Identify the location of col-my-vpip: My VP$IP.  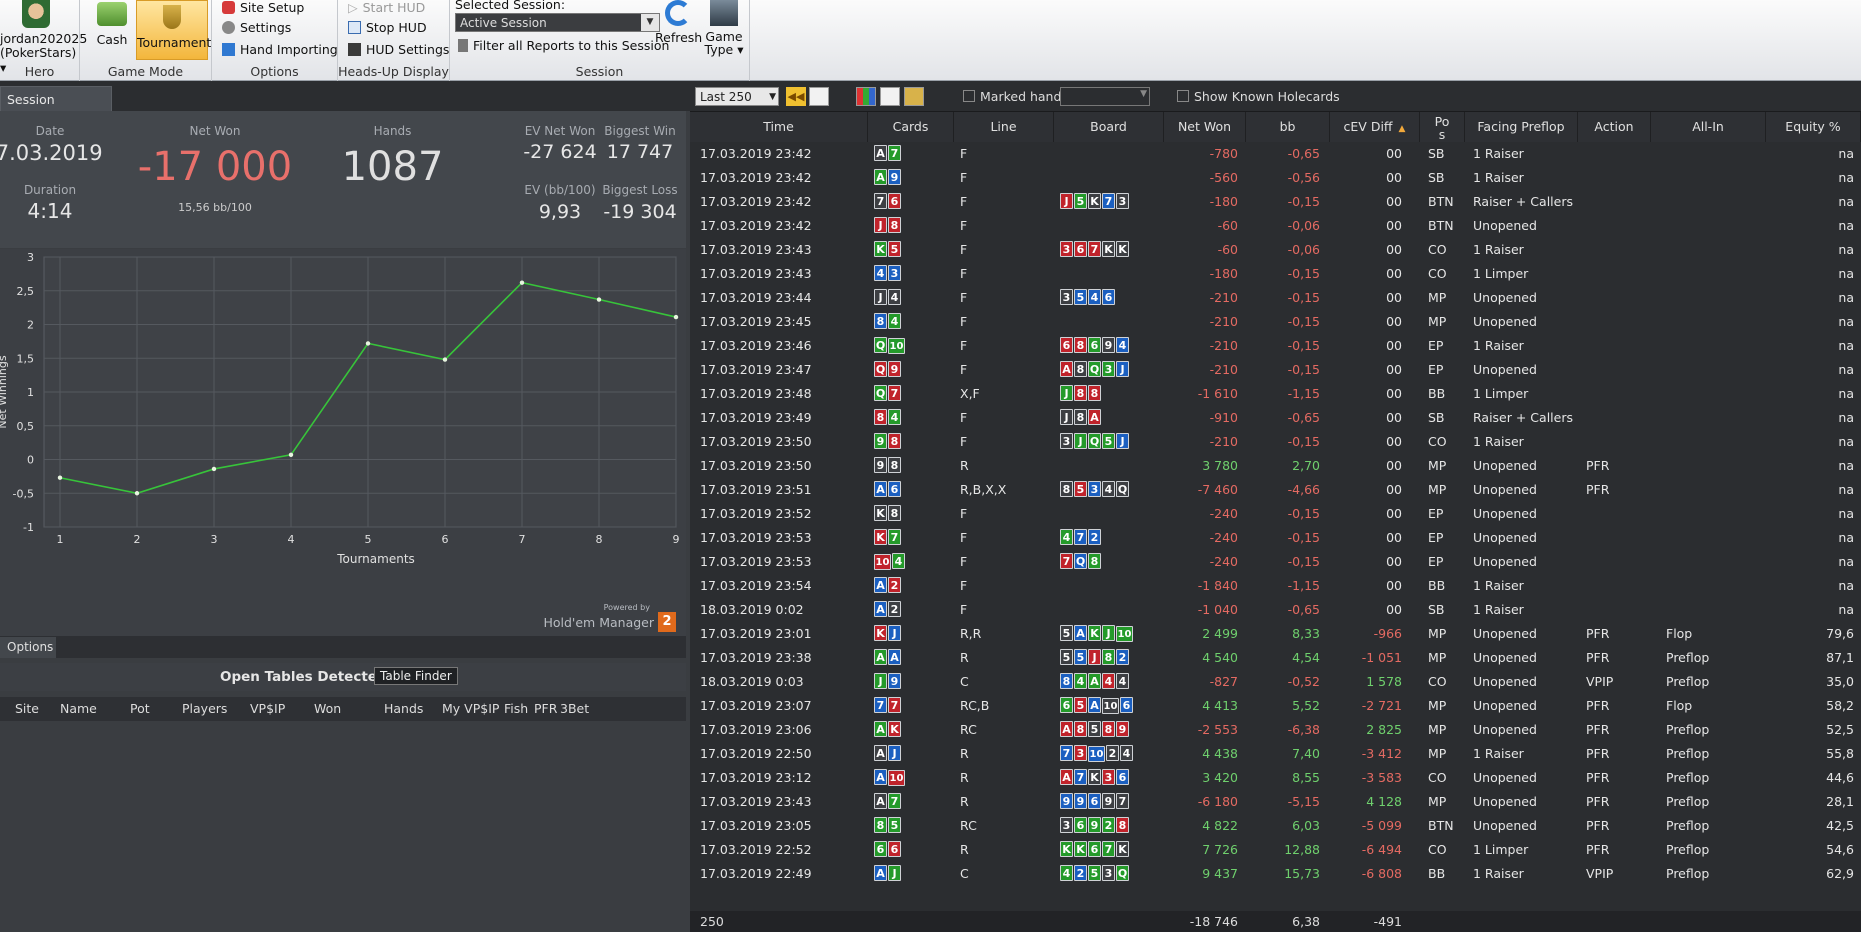
(471, 708).